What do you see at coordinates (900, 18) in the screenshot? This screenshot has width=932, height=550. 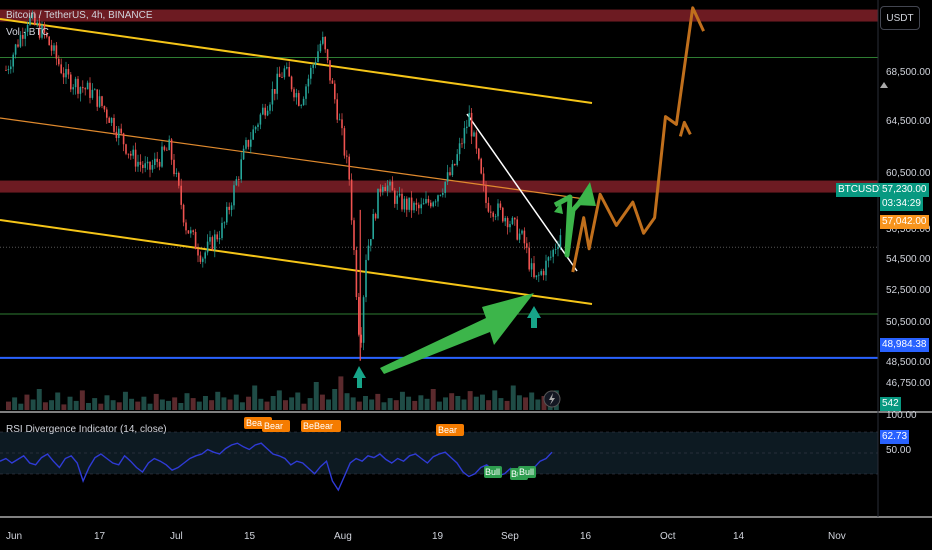 I see `currency-button: USDT` at bounding box center [900, 18].